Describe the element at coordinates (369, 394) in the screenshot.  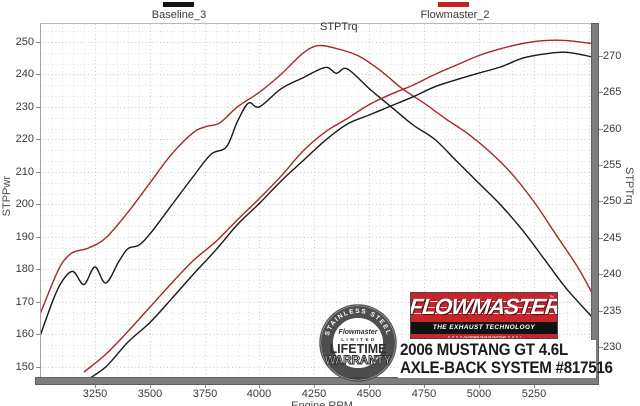
I see `x-axis-tick-label: 4500` at that location.